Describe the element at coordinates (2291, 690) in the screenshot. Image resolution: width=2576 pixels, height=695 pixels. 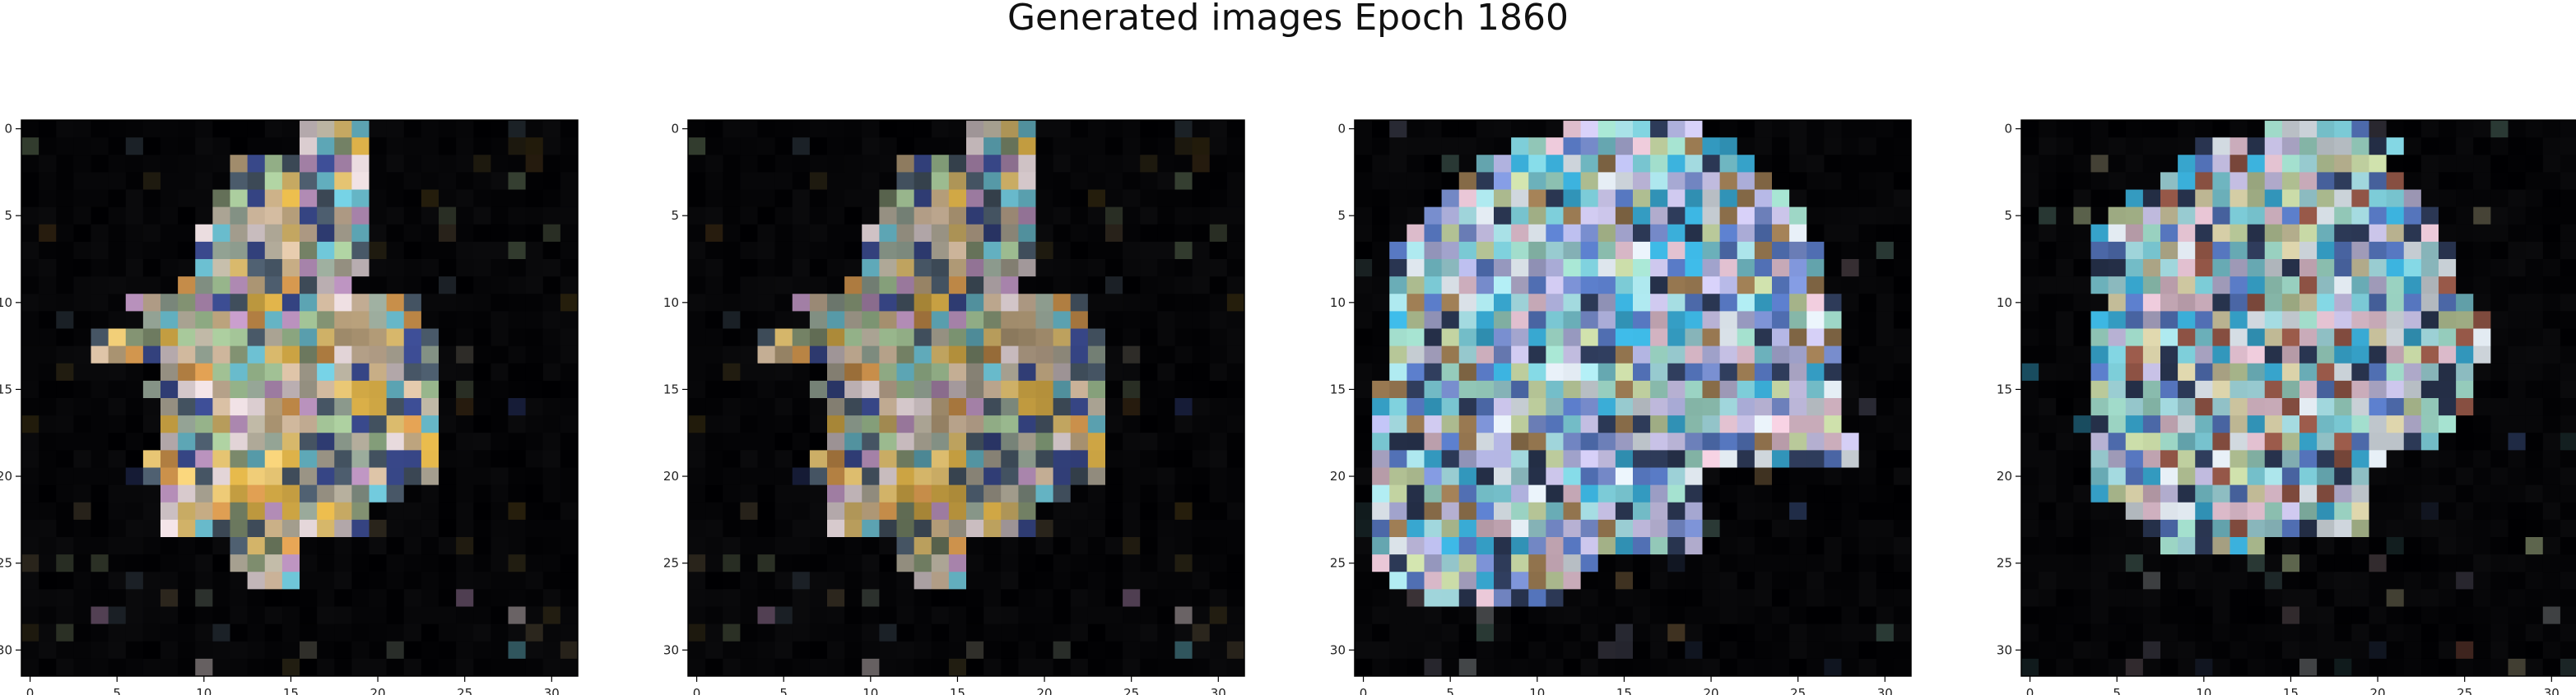
I see `x-tick-label: 15` at that location.